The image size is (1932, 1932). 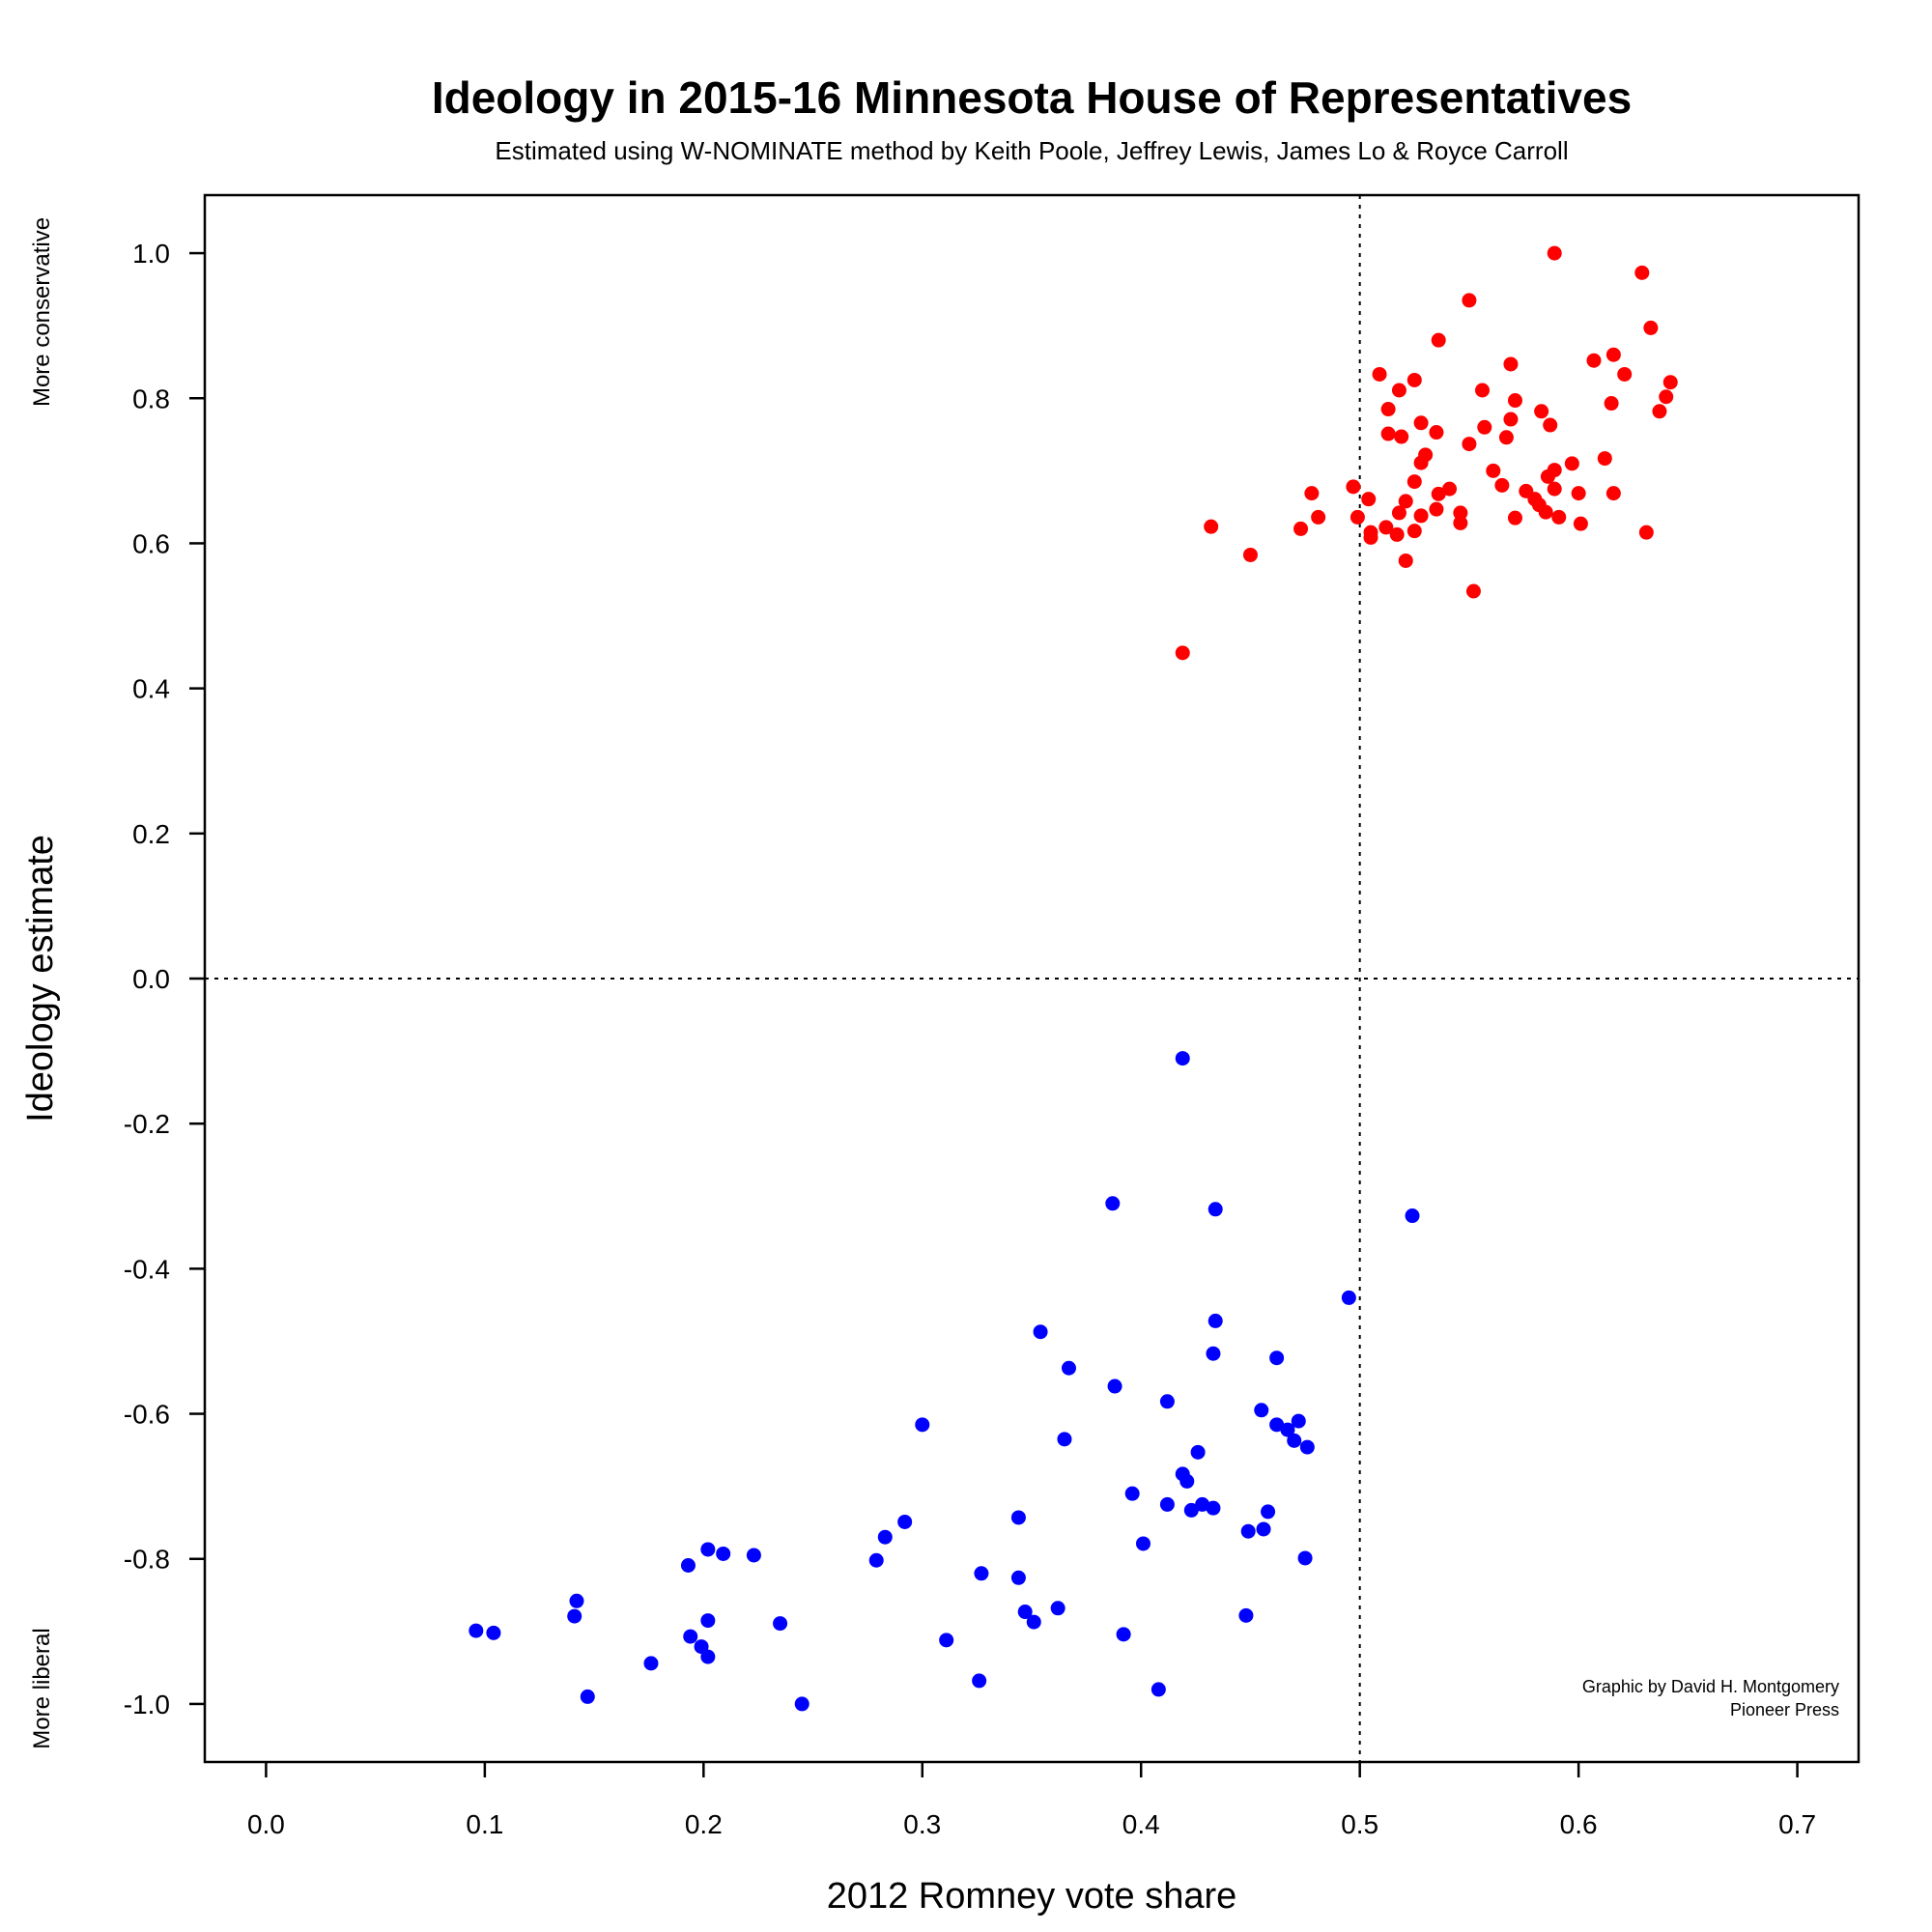 I want to click on x-tick-label: 0.4, so click(x=1141, y=1824).